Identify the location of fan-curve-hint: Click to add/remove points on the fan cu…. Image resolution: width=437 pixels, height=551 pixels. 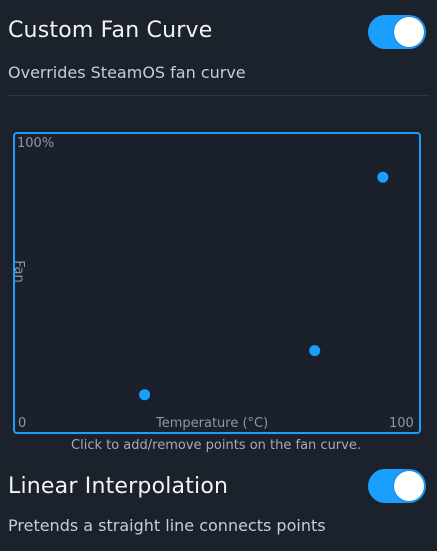
(216, 445).